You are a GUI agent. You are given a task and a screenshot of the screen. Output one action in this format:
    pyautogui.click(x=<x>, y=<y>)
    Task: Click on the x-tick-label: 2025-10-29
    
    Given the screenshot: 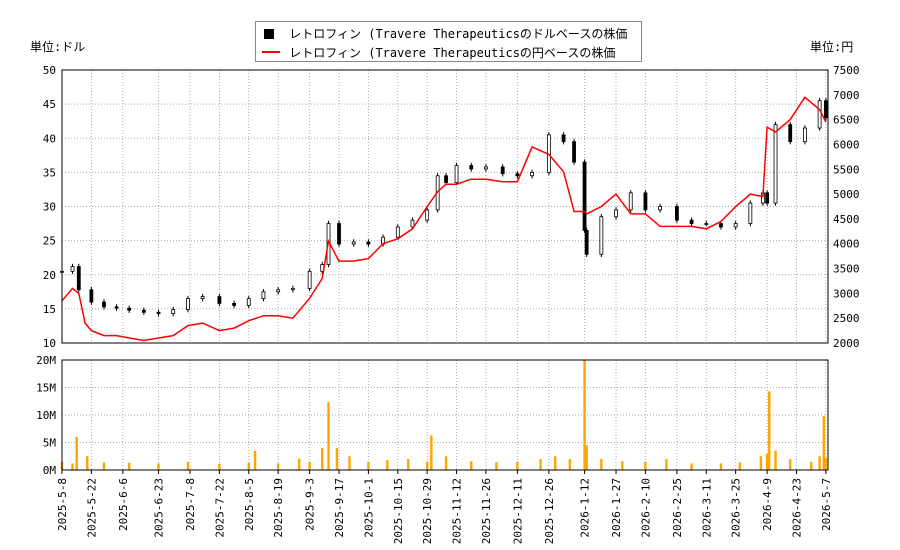 What is the action you would take?
    pyautogui.click(x=427, y=511)
    